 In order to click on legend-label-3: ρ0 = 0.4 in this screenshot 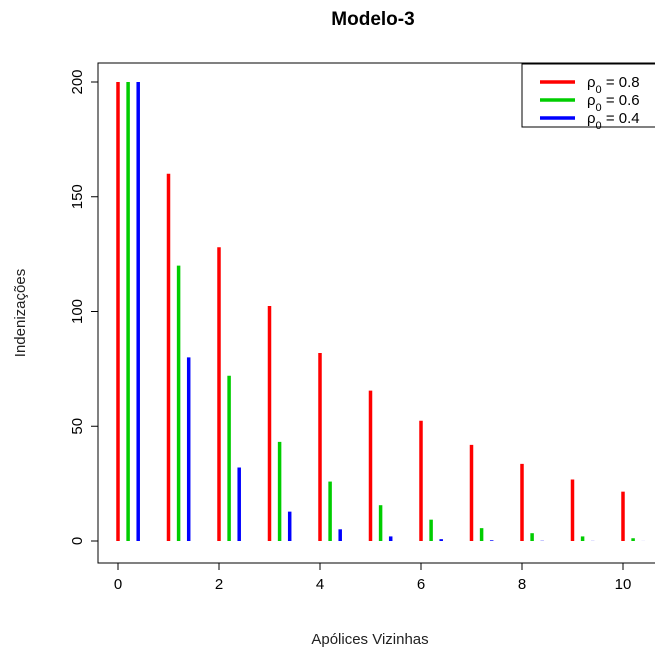, I will do `click(613, 121)`.